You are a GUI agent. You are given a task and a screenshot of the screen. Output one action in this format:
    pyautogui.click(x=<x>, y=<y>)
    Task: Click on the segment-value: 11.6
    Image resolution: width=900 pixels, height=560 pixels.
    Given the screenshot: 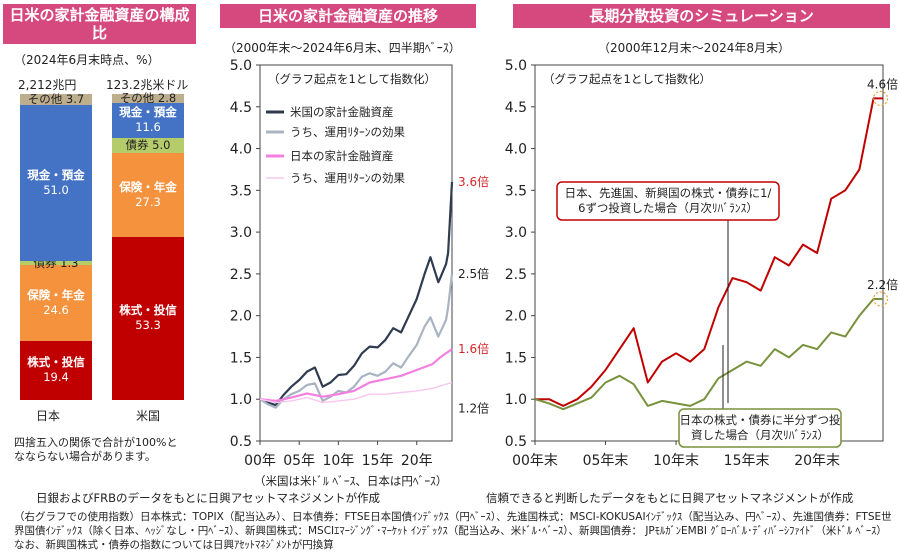 What is the action you would take?
    pyautogui.click(x=148, y=127)
    